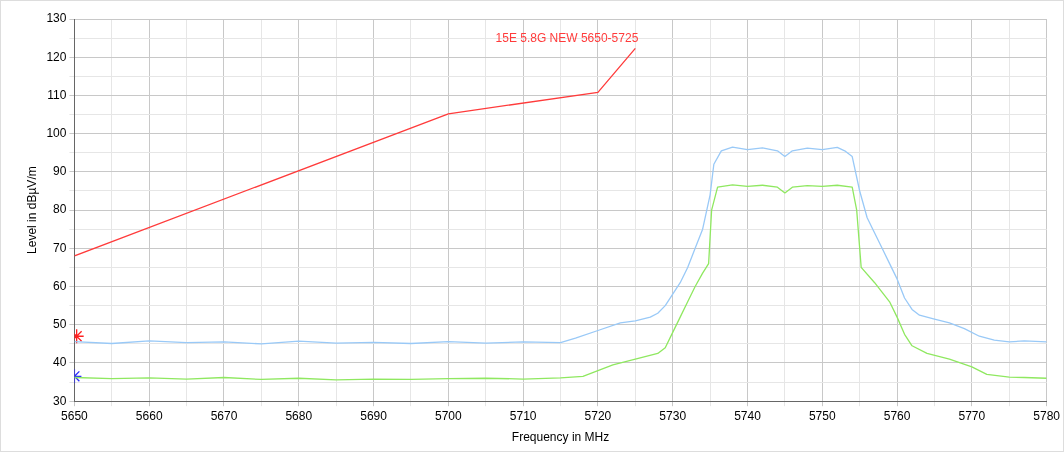  What do you see at coordinates (60, 362) in the screenshot?
I see `y-tick-label: 40` at bounding box center [60, 362].